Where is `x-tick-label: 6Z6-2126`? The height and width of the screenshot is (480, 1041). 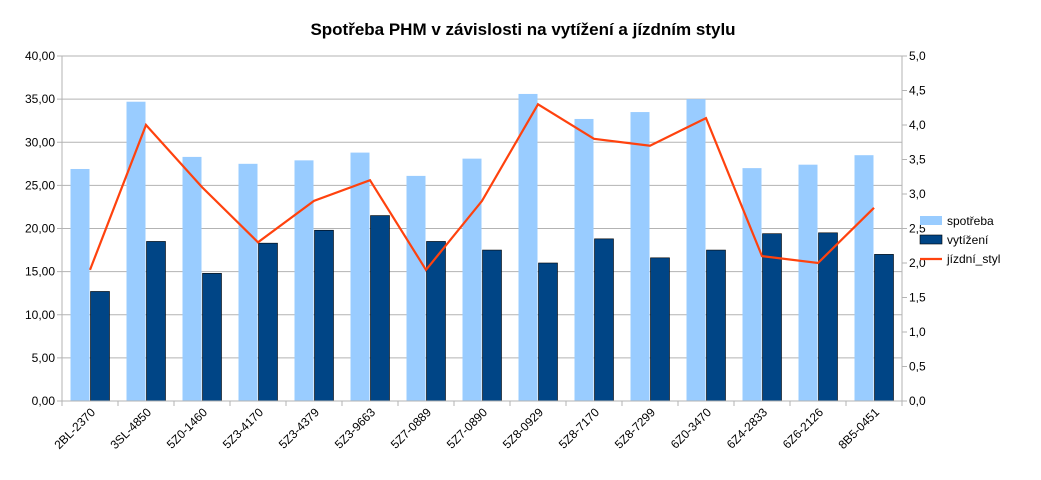 x-tick-label: 6Z6-2126 is located at coordinates (803, 428).